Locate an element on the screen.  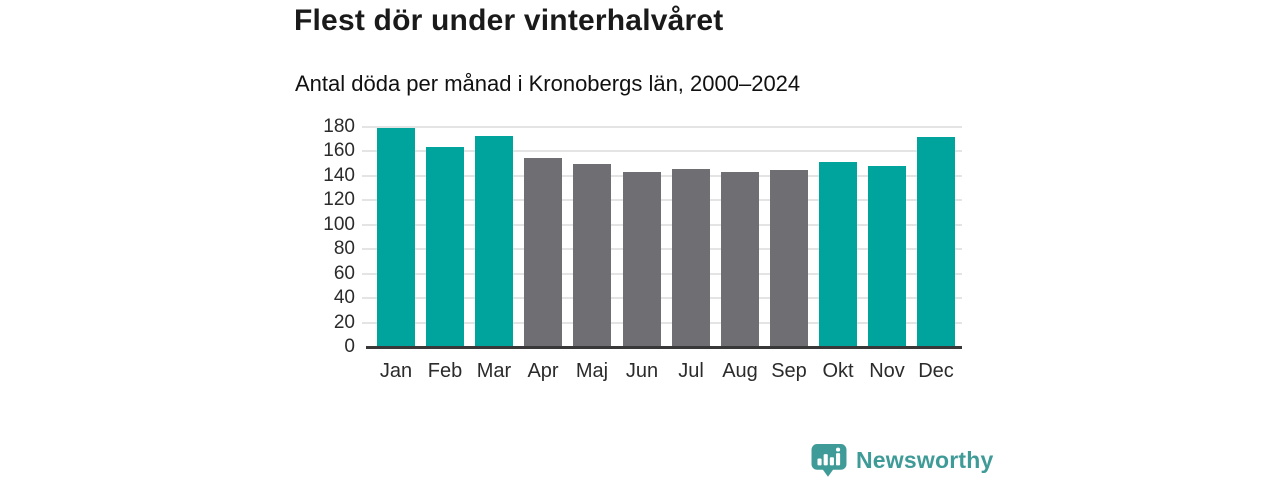
y-axis-tick-140: 140 is located at coordinates (339, 175).